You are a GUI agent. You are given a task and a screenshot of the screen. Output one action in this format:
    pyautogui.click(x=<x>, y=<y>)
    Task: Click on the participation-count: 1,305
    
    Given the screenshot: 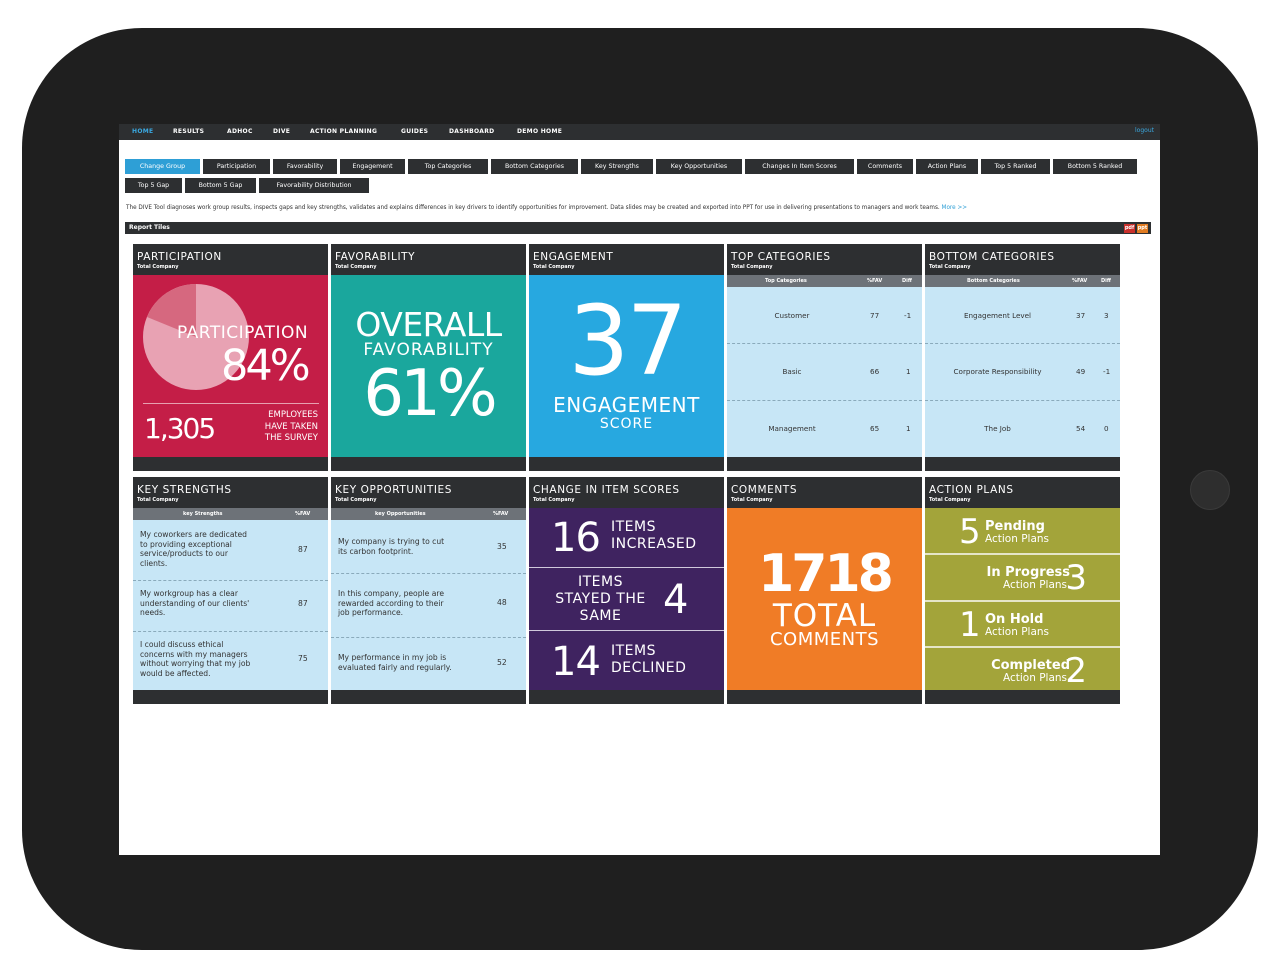 What is the action you would take?
    pyautogui.click(x=180, y=428)
    